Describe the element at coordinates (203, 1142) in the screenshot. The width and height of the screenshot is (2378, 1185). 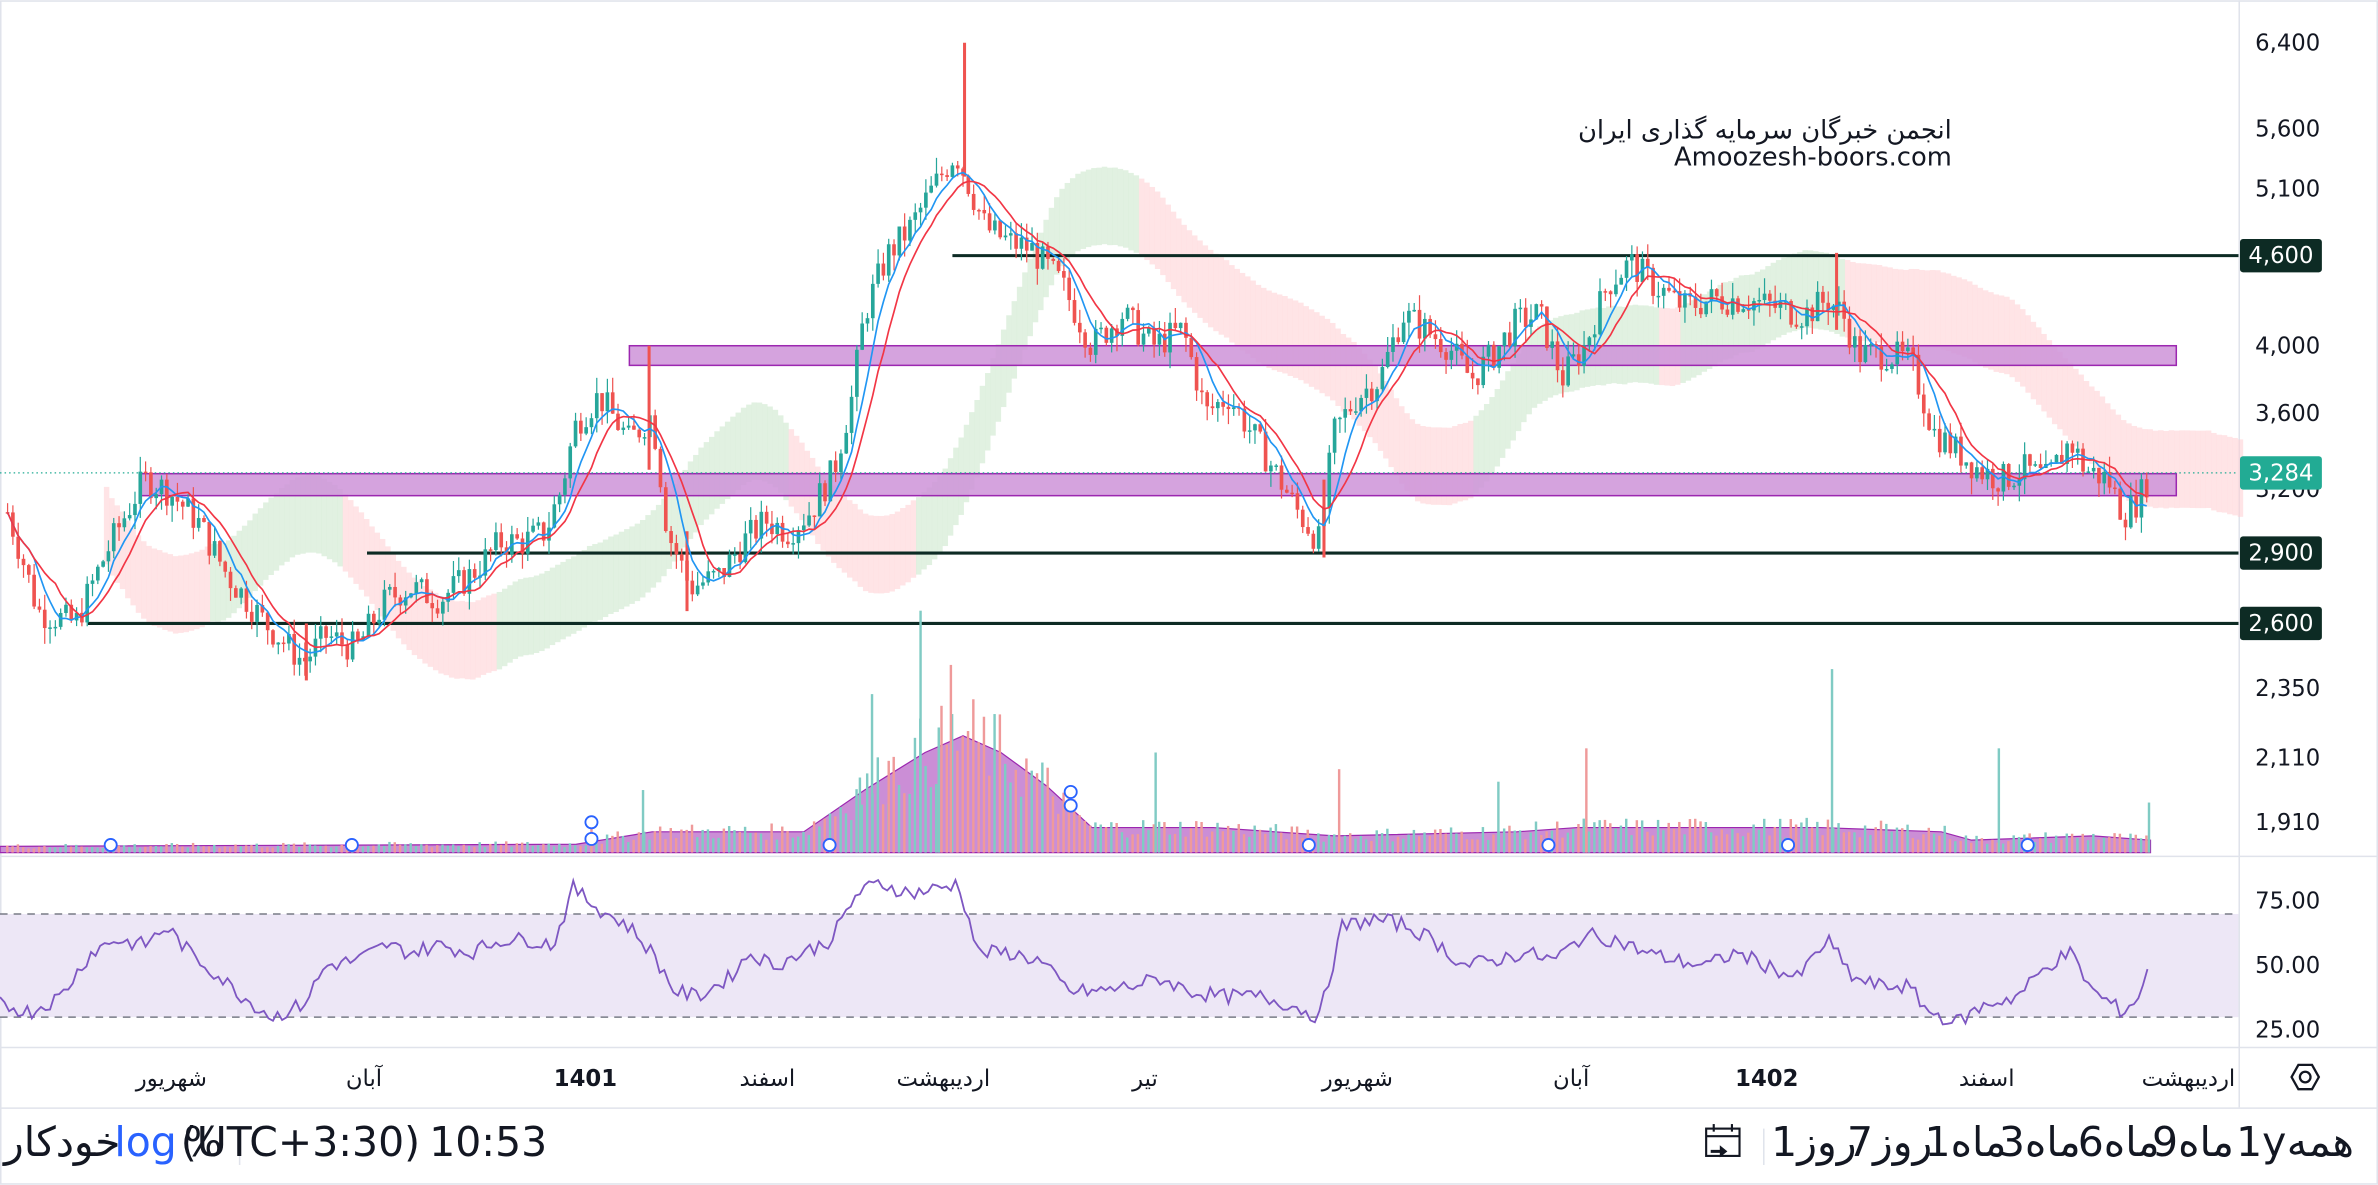
I see `percent-scale-button: %` at that location.